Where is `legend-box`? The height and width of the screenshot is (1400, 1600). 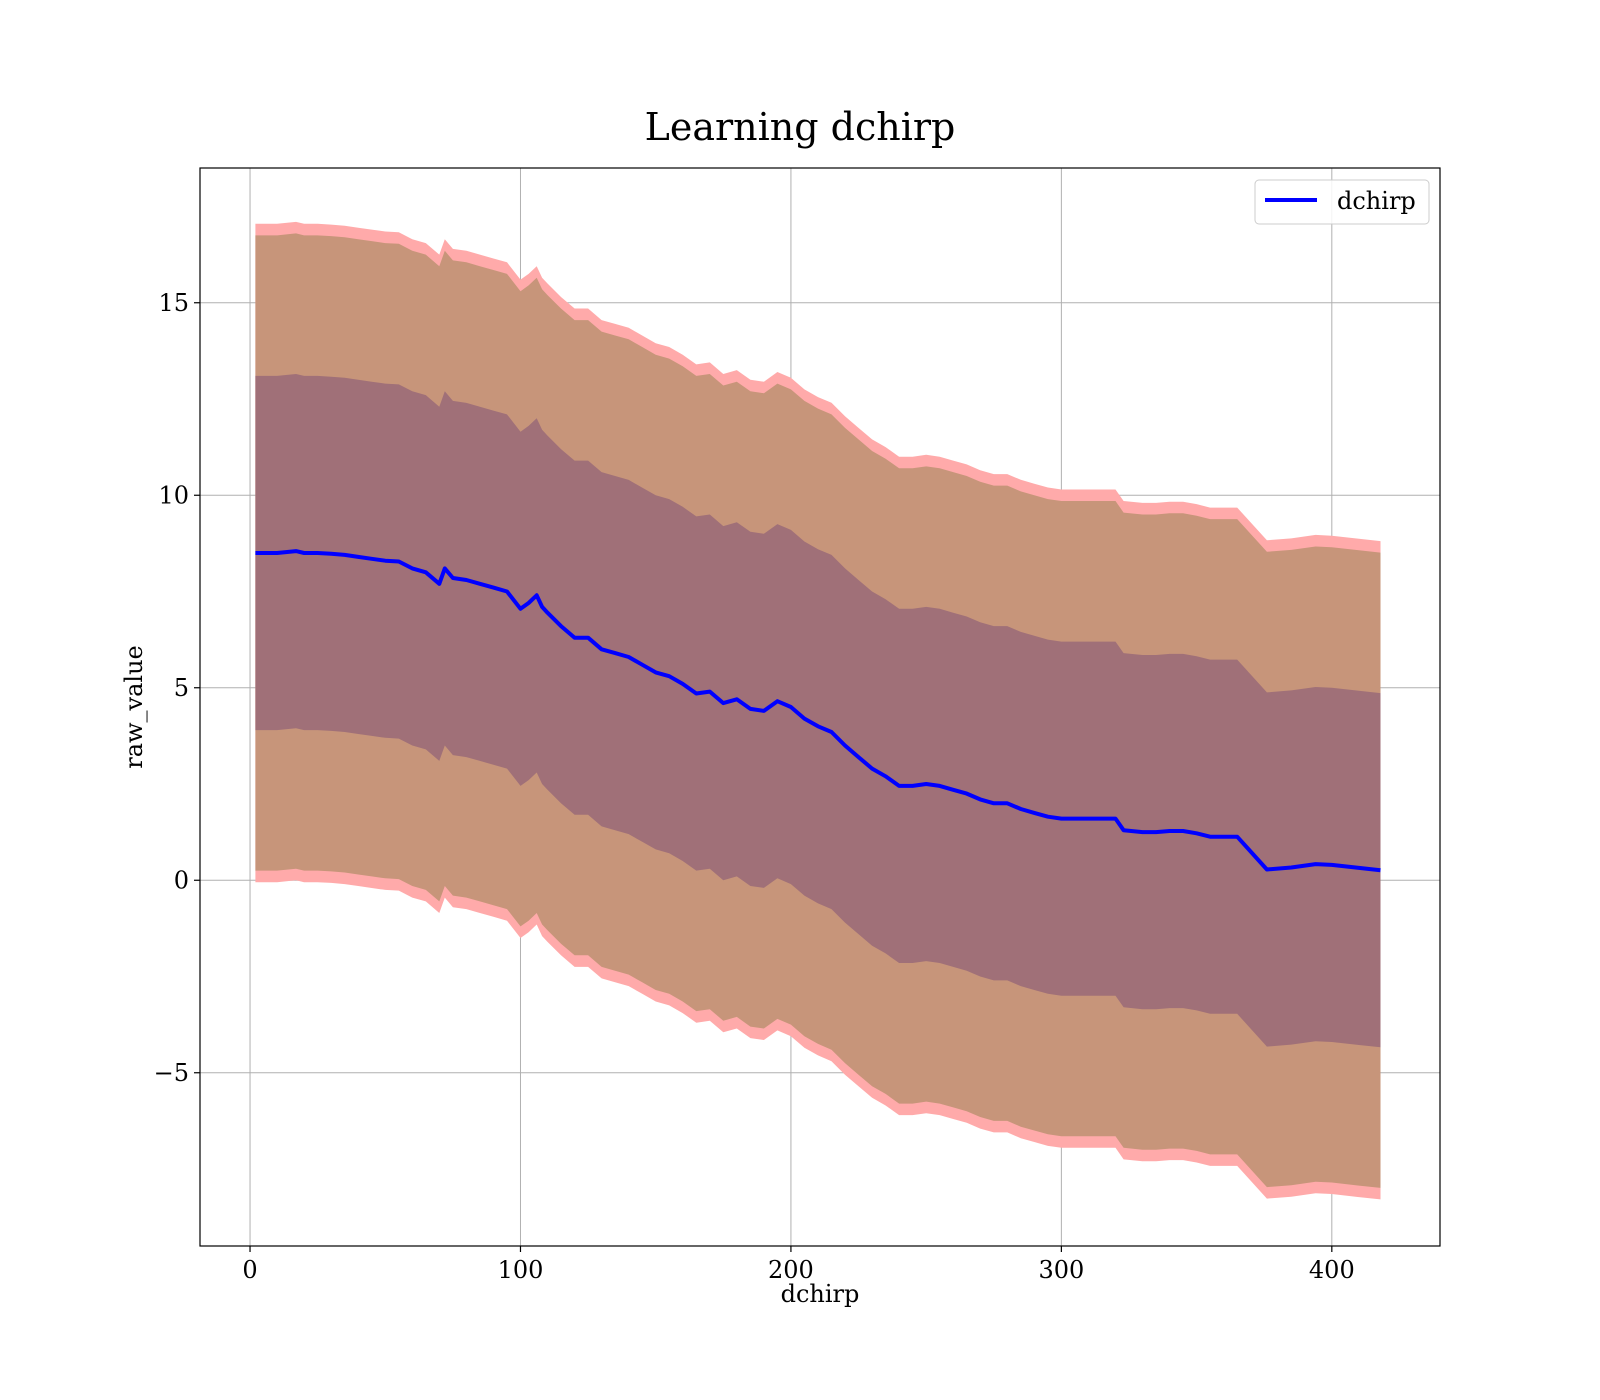 legend-box is located at coordinates (1342, 202).